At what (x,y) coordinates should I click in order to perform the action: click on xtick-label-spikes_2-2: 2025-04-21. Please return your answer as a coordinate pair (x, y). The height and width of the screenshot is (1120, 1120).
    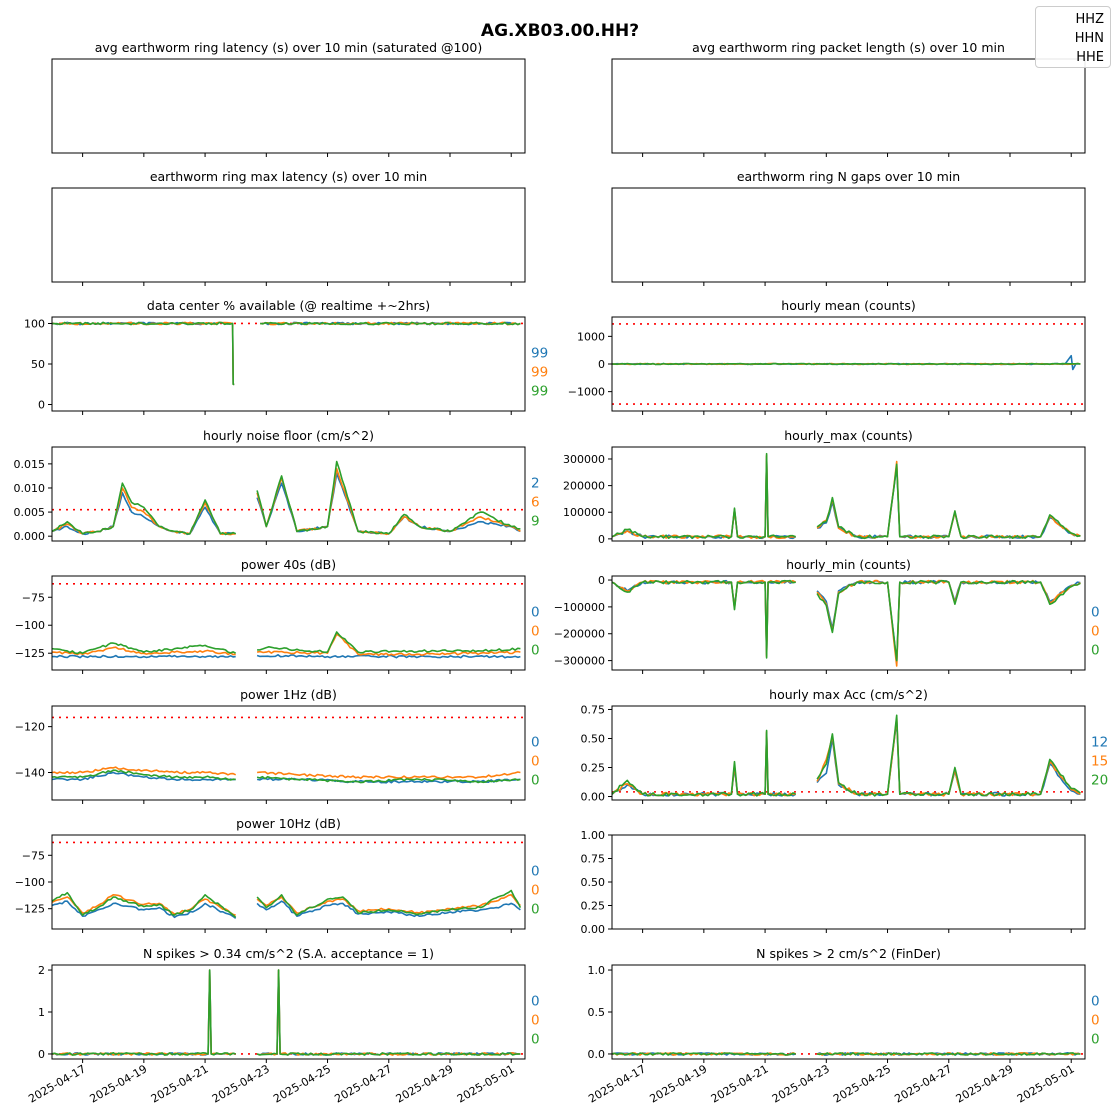
    Looking at the image, I should click on (740, 1083).